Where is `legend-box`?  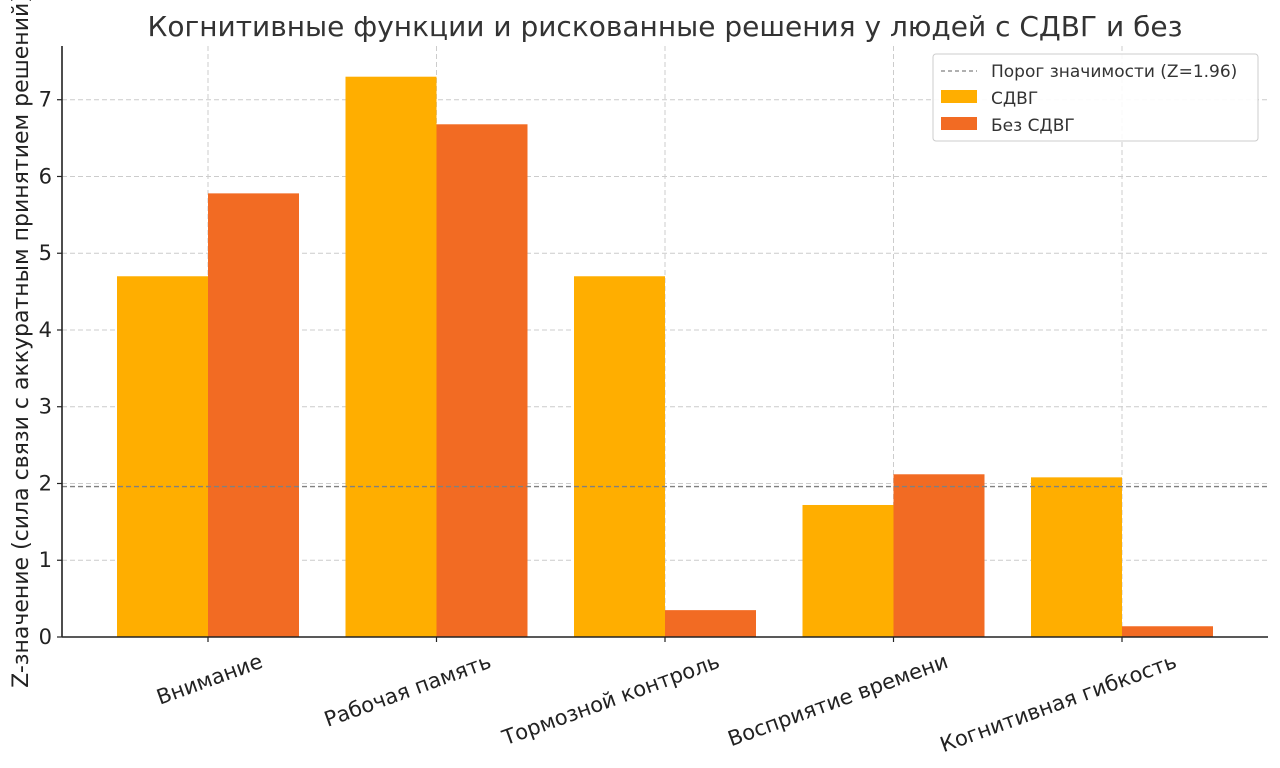 legend-box is located at coordinates (1095, 97).